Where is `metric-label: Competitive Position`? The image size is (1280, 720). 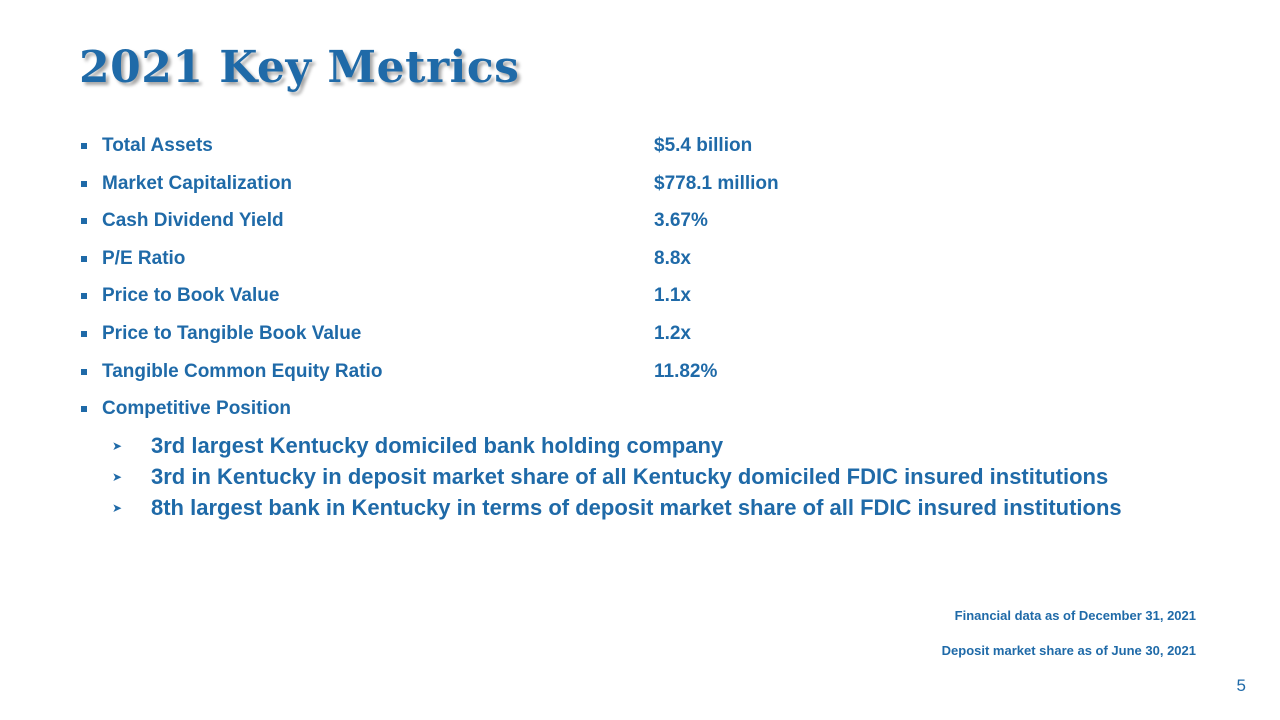
metric-label: Competitive Position is located at coordinates (196, 409).